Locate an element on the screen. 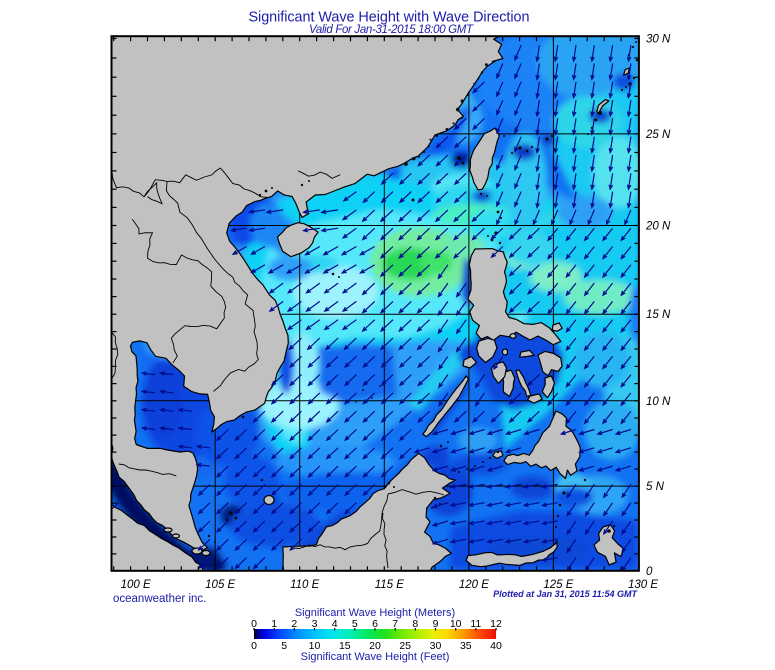 The image size is (775, 670). svg-text: 20 N is located at coordinates (658, 227).